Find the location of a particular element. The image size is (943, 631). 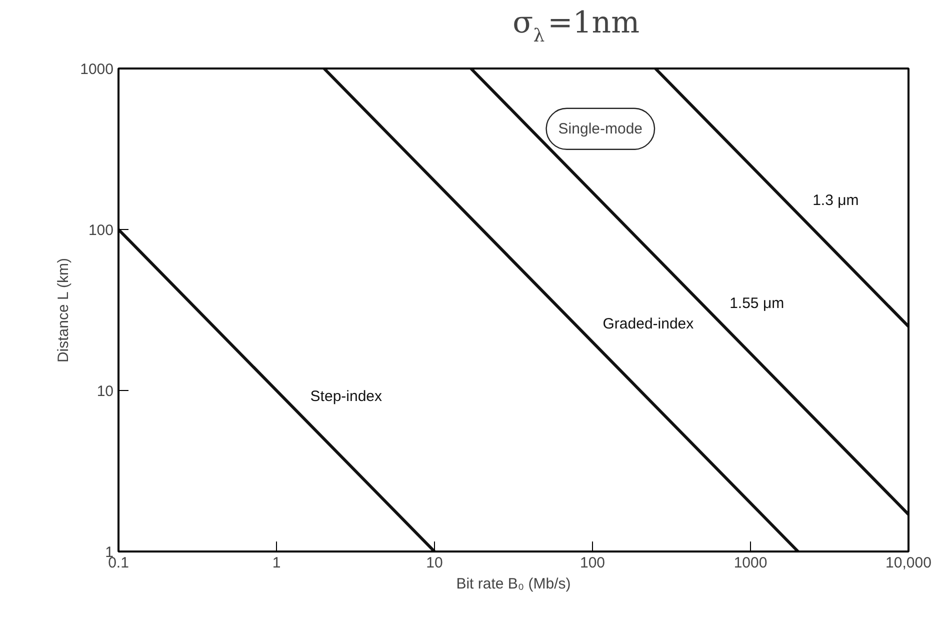

y-axis-title: Distance L (km) is located at coordinates (63, 310).